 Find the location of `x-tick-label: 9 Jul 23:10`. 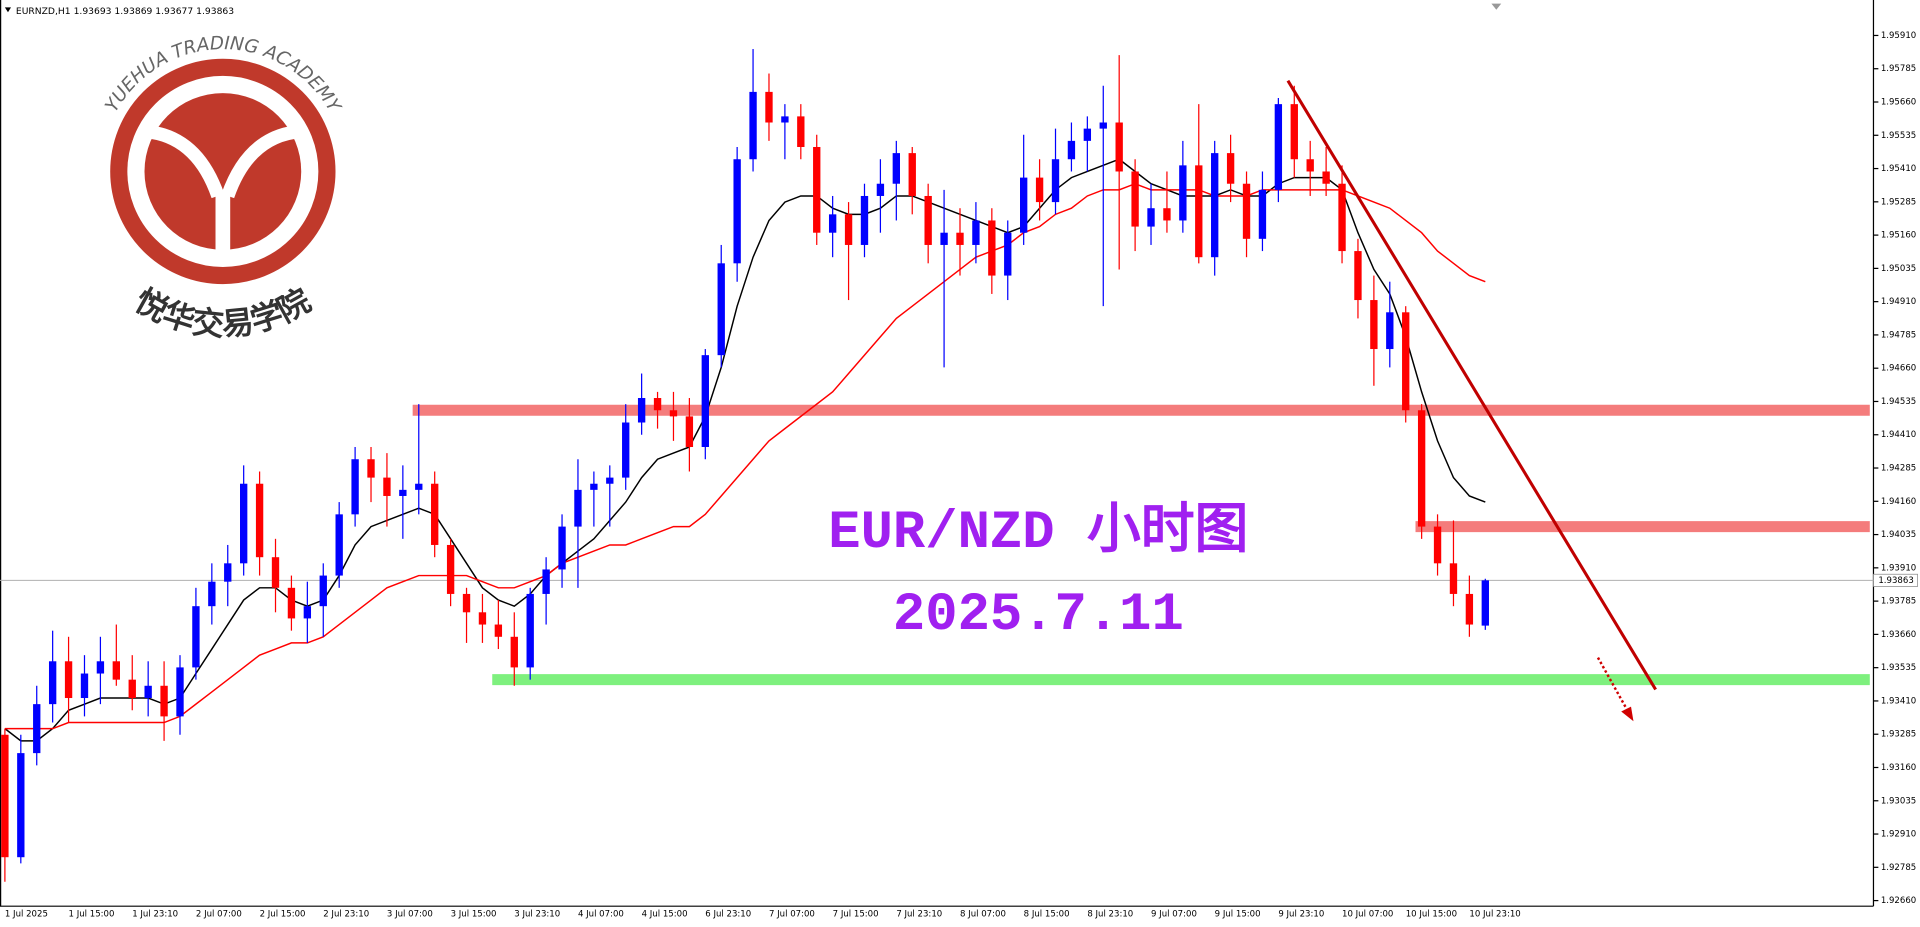

x-tick-label: 9 Jul 23:10 is located at coordinates (1301, 915).